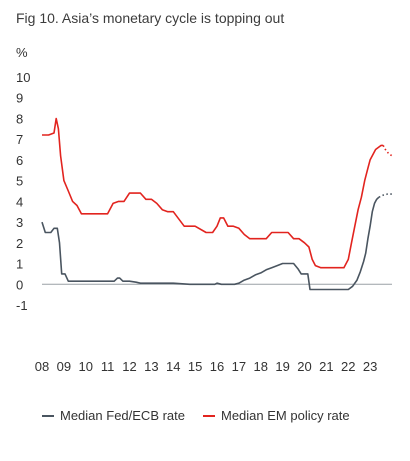  I want to click on y-tick-label: 7, so click(19, 139).